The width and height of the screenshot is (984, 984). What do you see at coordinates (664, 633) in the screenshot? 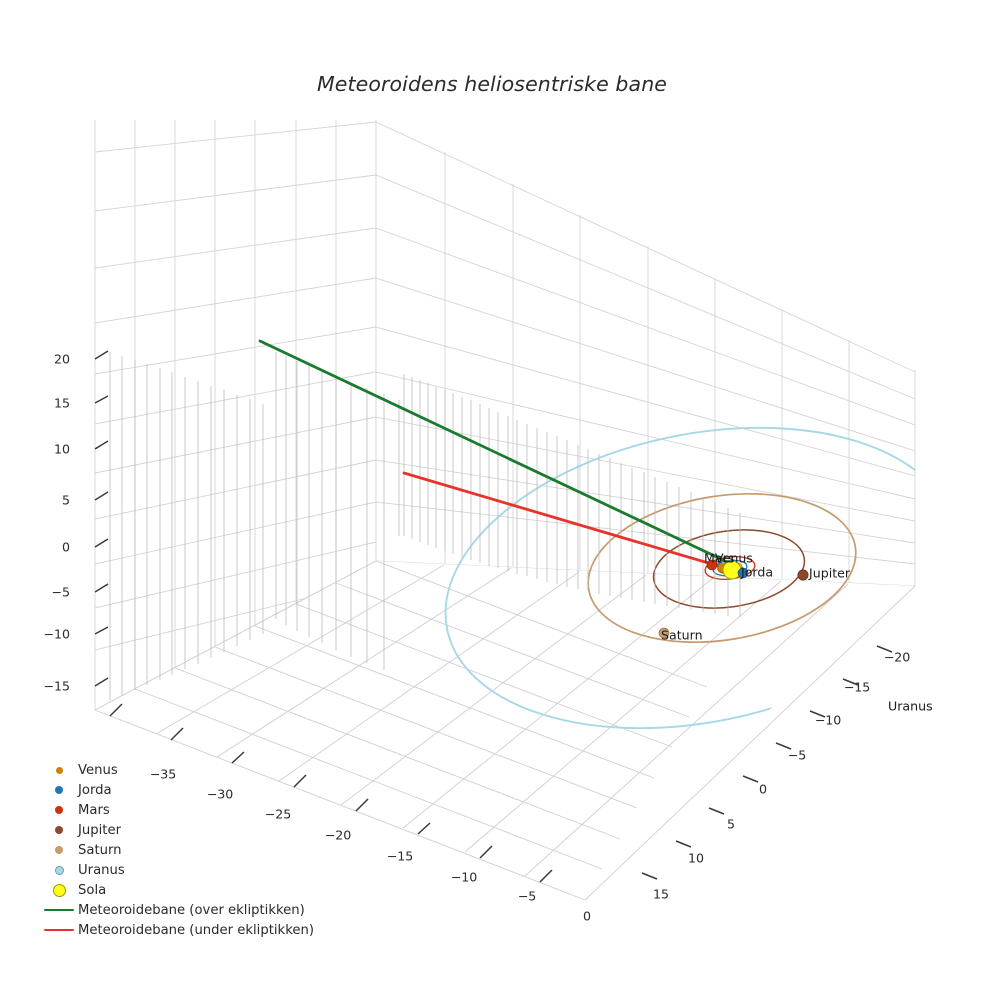
I see `marker-saturn` at bounding box center [664, 633].